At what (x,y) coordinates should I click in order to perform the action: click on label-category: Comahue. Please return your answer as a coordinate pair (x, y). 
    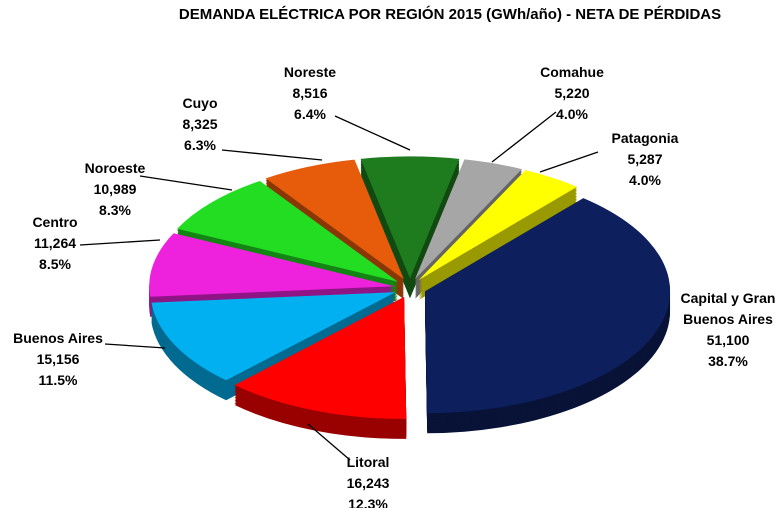
    Looking at the image, I should click on (572, 72).